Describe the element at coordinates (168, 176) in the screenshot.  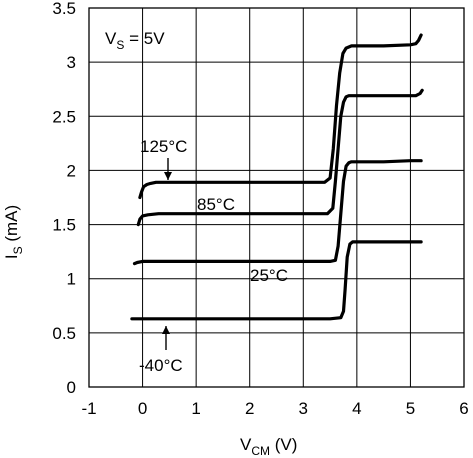
I see `label-125c-arrowhead` at that location.